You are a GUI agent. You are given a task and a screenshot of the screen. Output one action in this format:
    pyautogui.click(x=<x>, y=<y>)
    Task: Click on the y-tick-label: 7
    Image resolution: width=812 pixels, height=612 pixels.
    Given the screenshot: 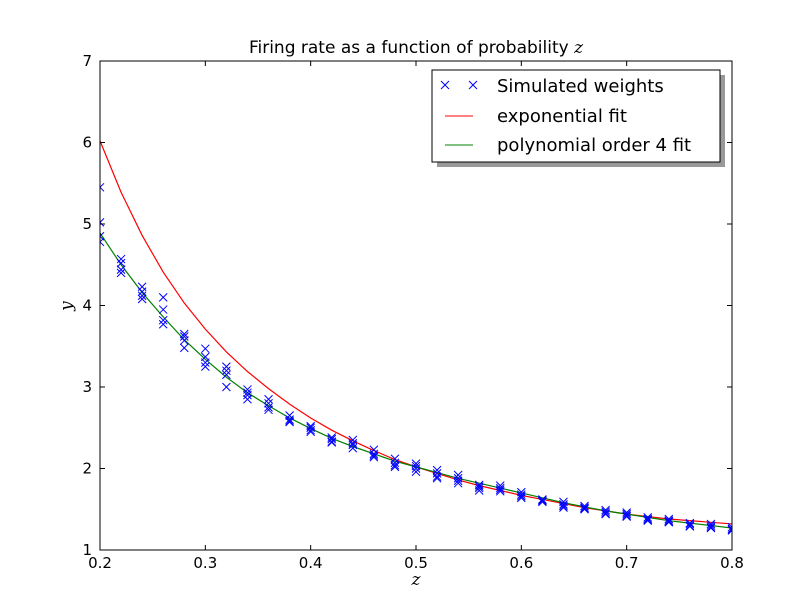 What is the action you would take?
    pyautogui.click(x=87, y=61)
    